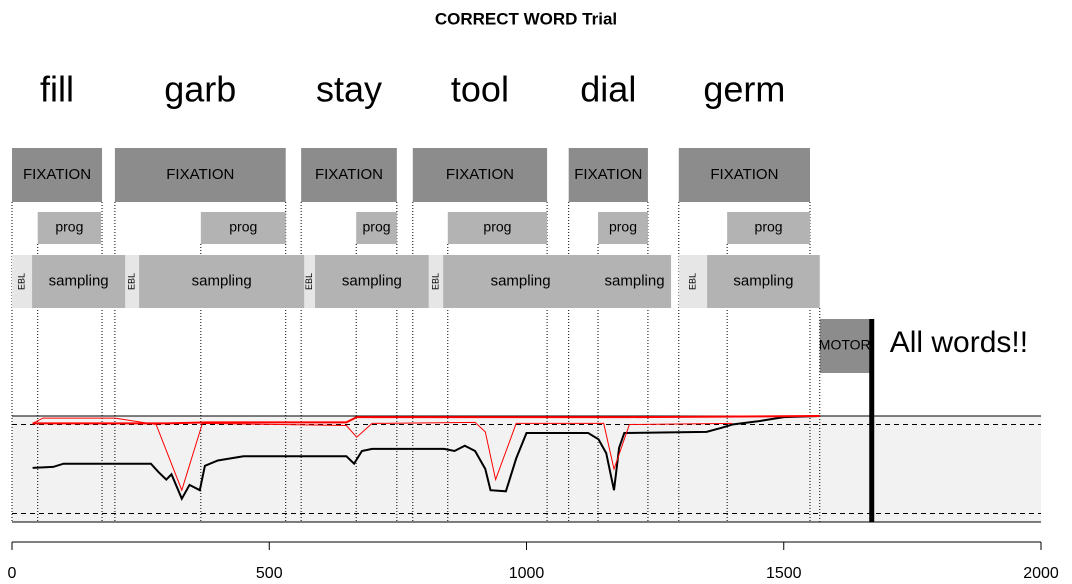  Describe the element at coordinates (200, 89) in the screenshot. I see `word-label: garb` at that location.